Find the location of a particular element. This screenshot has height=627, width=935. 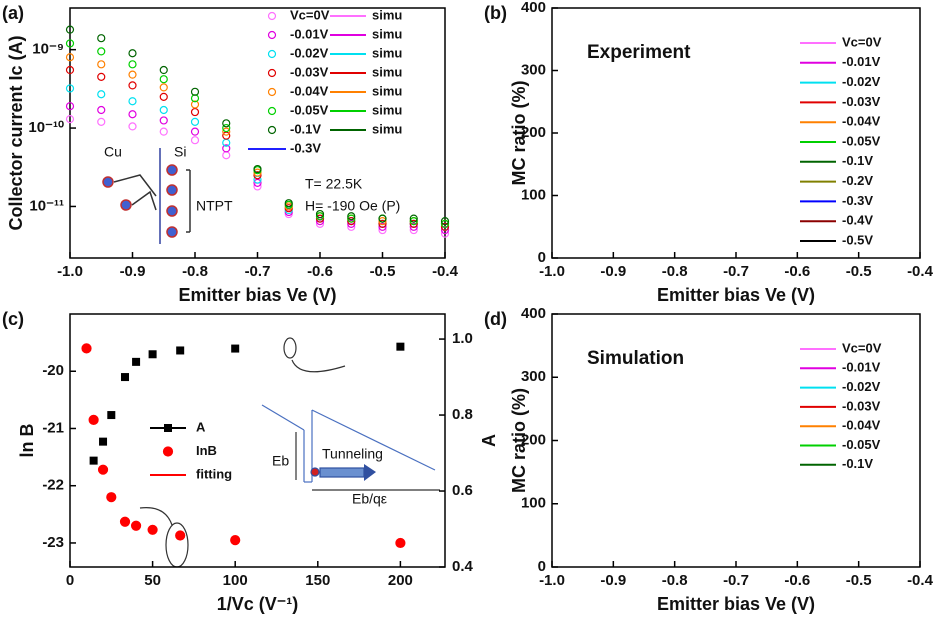

legend-label: -0.2V is located at coordinates (857, 180).